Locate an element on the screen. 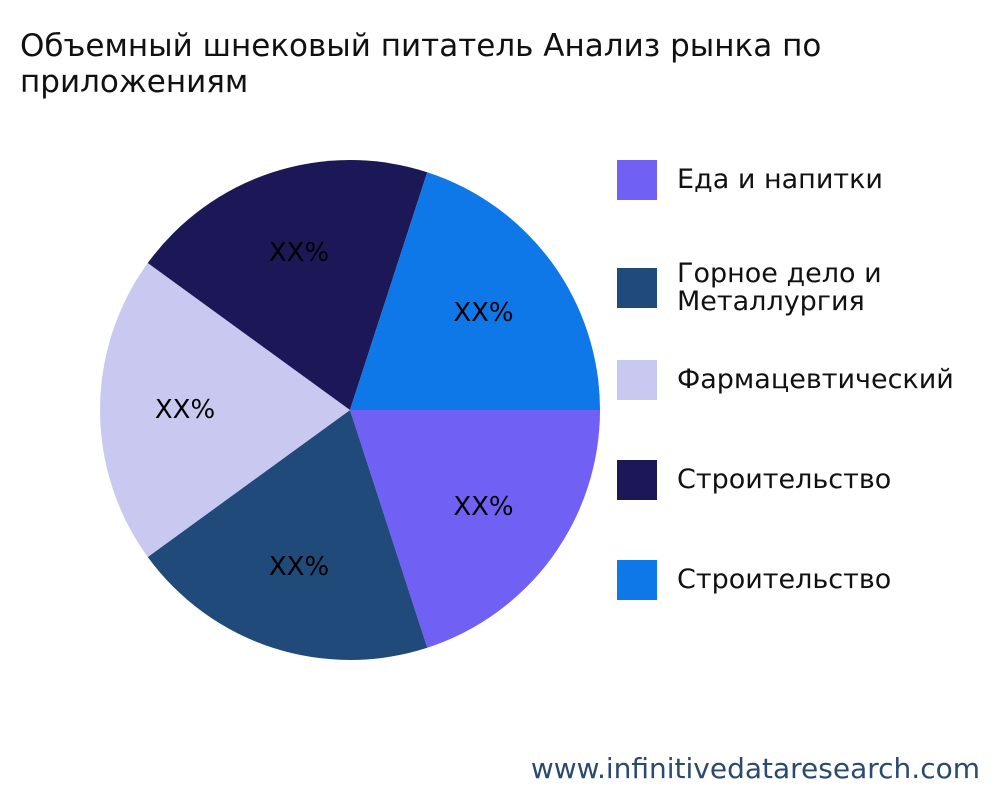  watermark: www.infinitivedataresearch.com is located at coordinates (755, 768).